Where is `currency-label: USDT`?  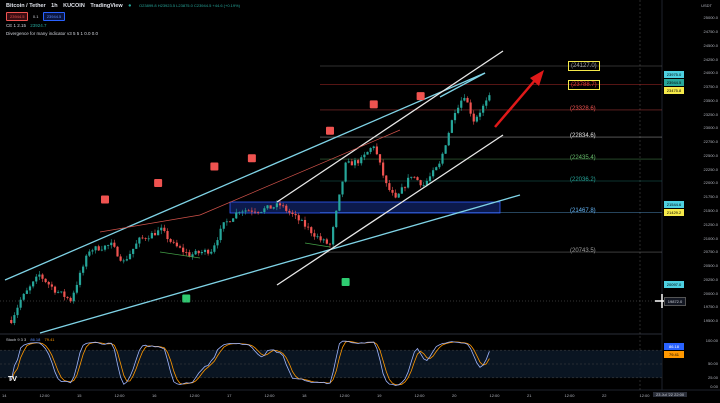 currency-label: USDT is located at coordinates (706, 5).